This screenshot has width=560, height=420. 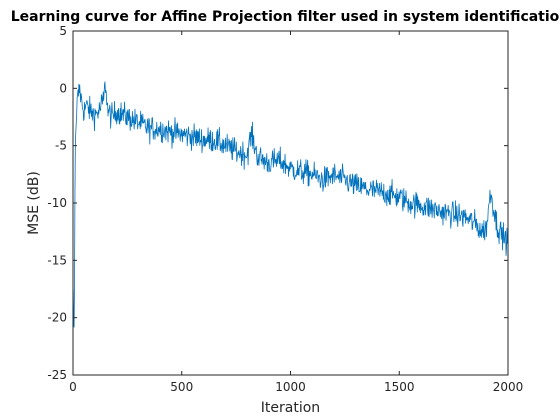 I want to click on x-tick-label: 2000, so click(x=508, y=387).